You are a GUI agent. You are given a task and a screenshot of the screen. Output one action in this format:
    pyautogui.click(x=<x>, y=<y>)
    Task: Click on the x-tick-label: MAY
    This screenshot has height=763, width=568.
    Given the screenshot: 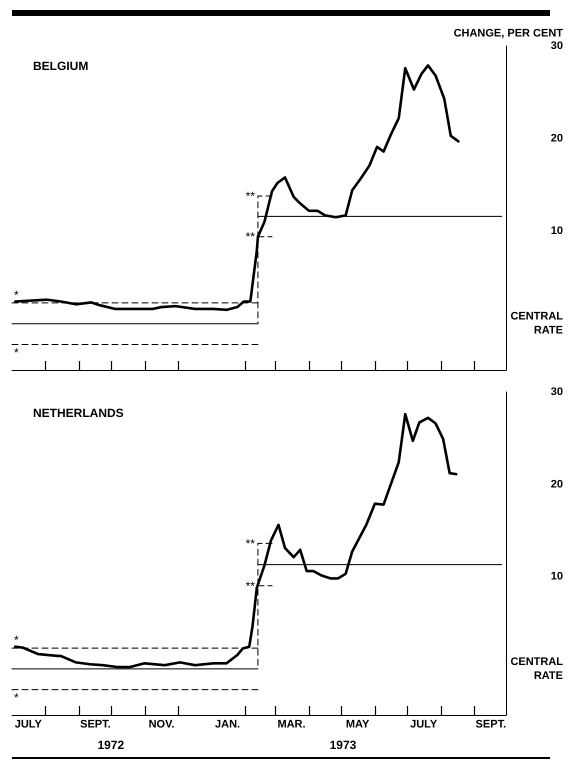 What is the action you would take?
    pyautogui.click(x=358, y=724)
    